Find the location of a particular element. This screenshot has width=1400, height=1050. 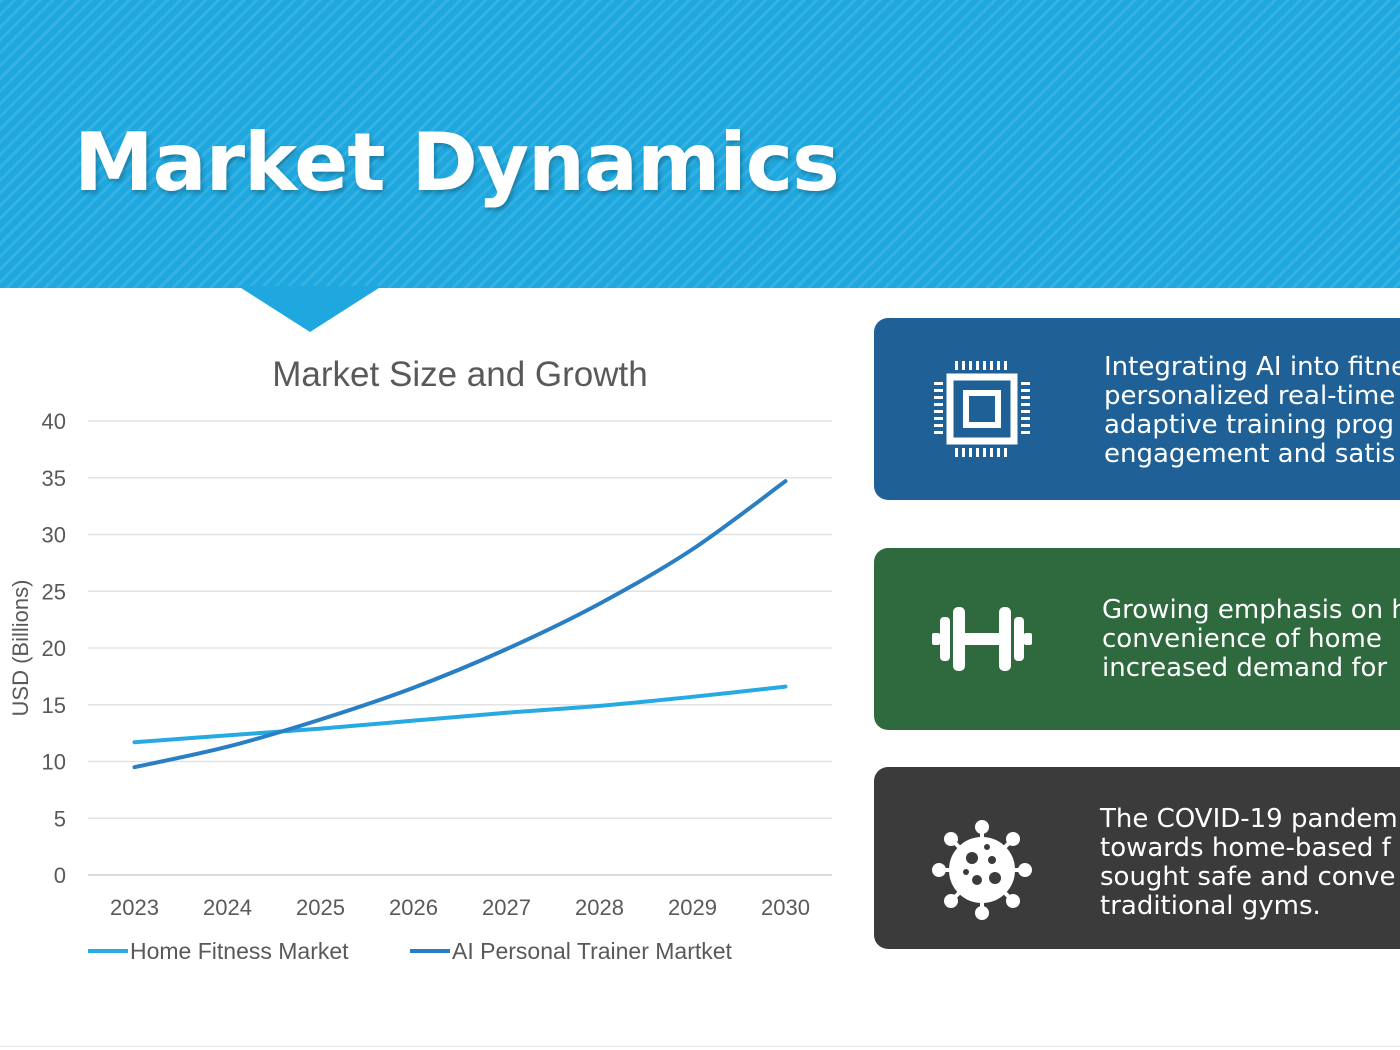

banner-notch is located at coordinates (310, 309).